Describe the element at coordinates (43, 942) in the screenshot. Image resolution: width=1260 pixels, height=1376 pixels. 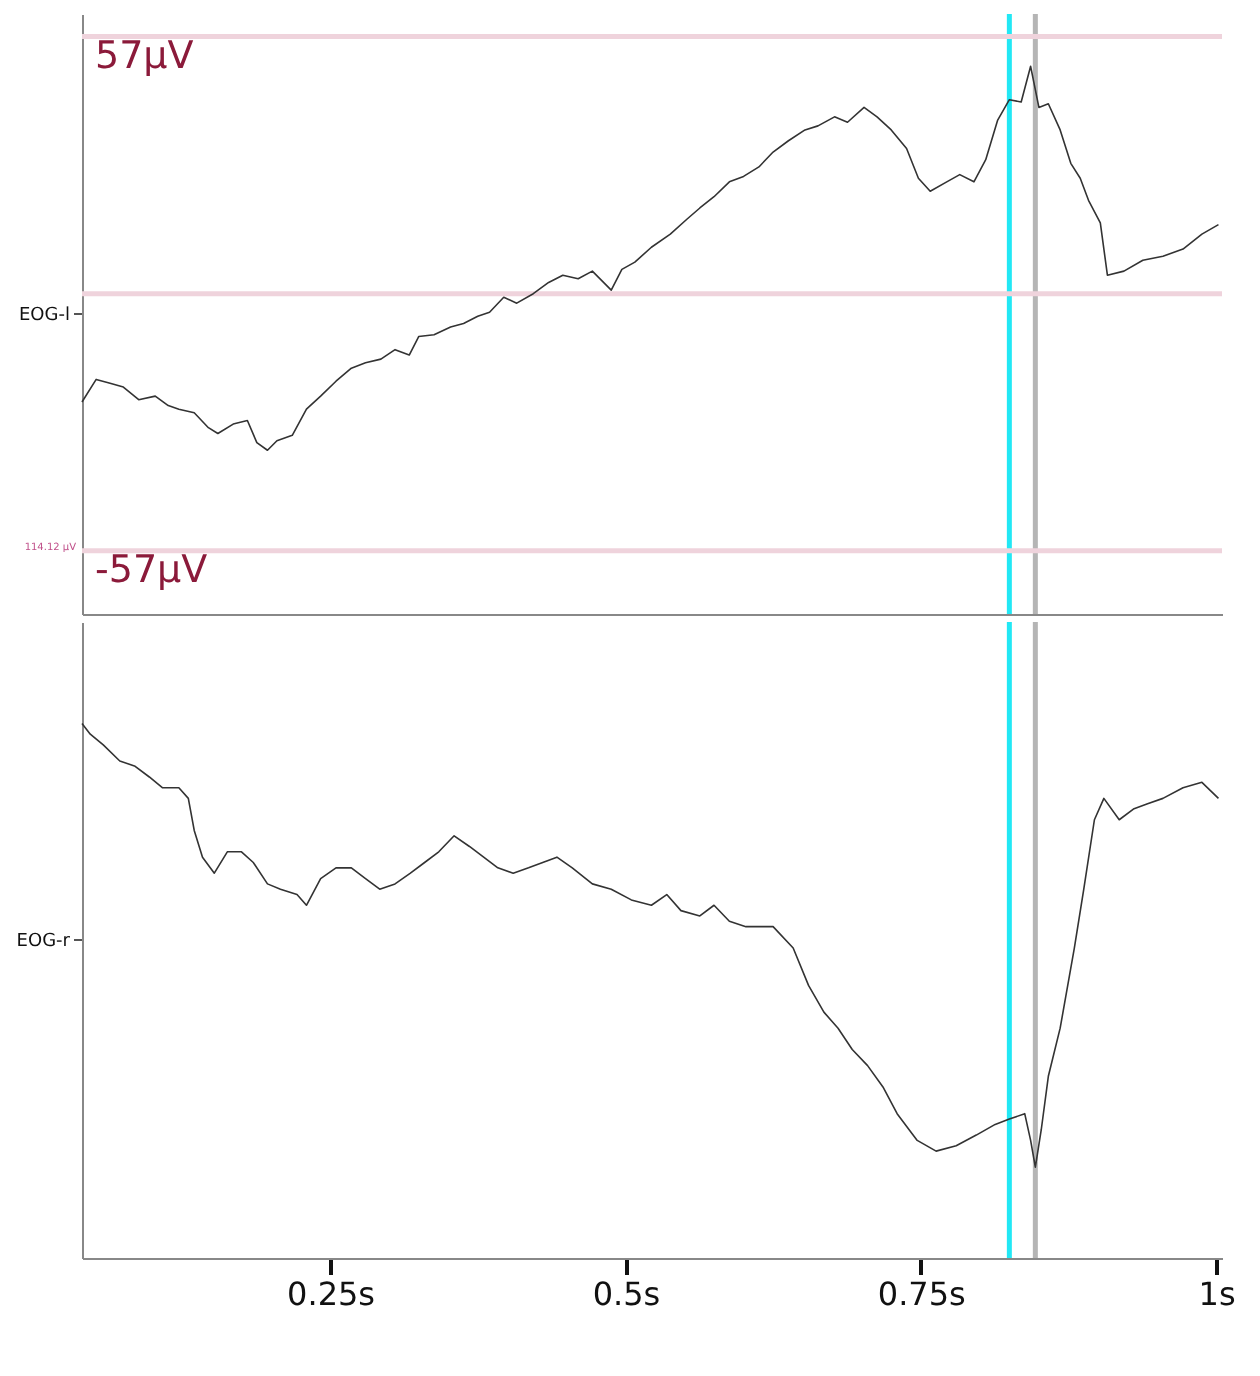
I see `text: EOG-r` at that location.